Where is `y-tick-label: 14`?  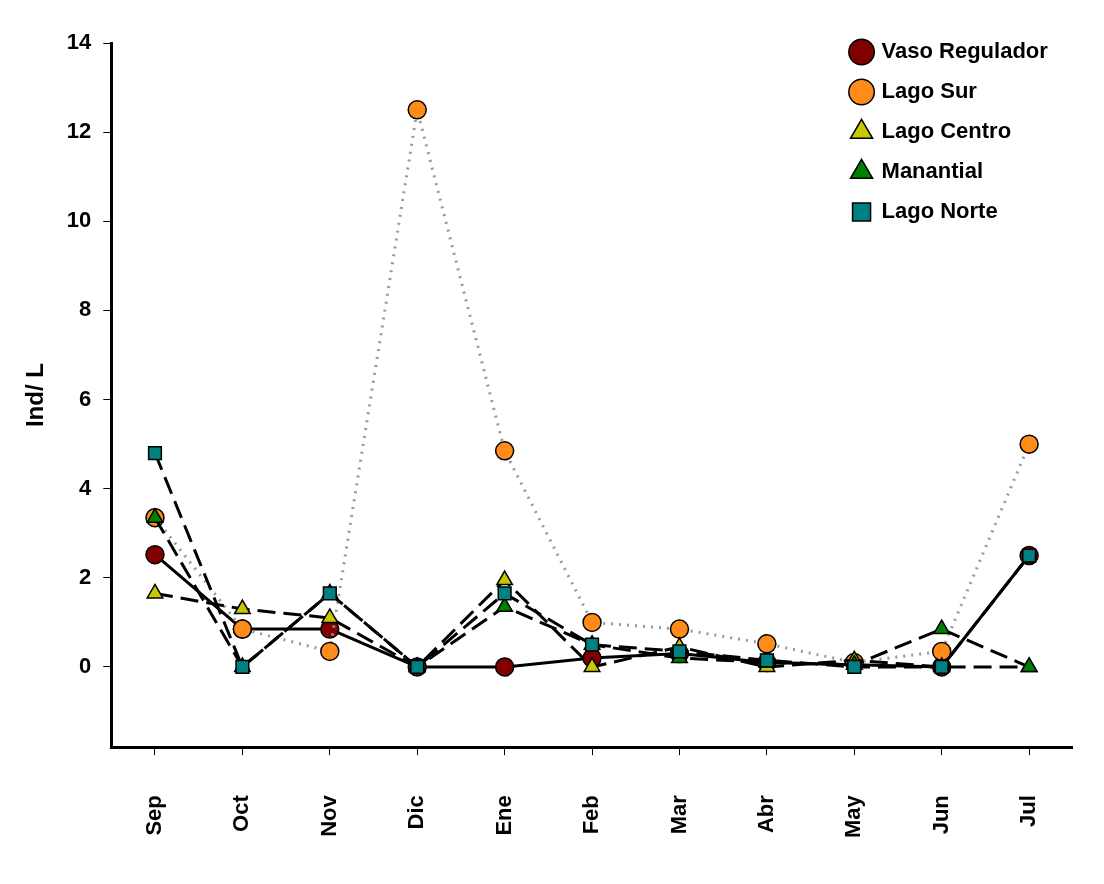
y-tick-label: 14 is located at coordinates (79, 42).